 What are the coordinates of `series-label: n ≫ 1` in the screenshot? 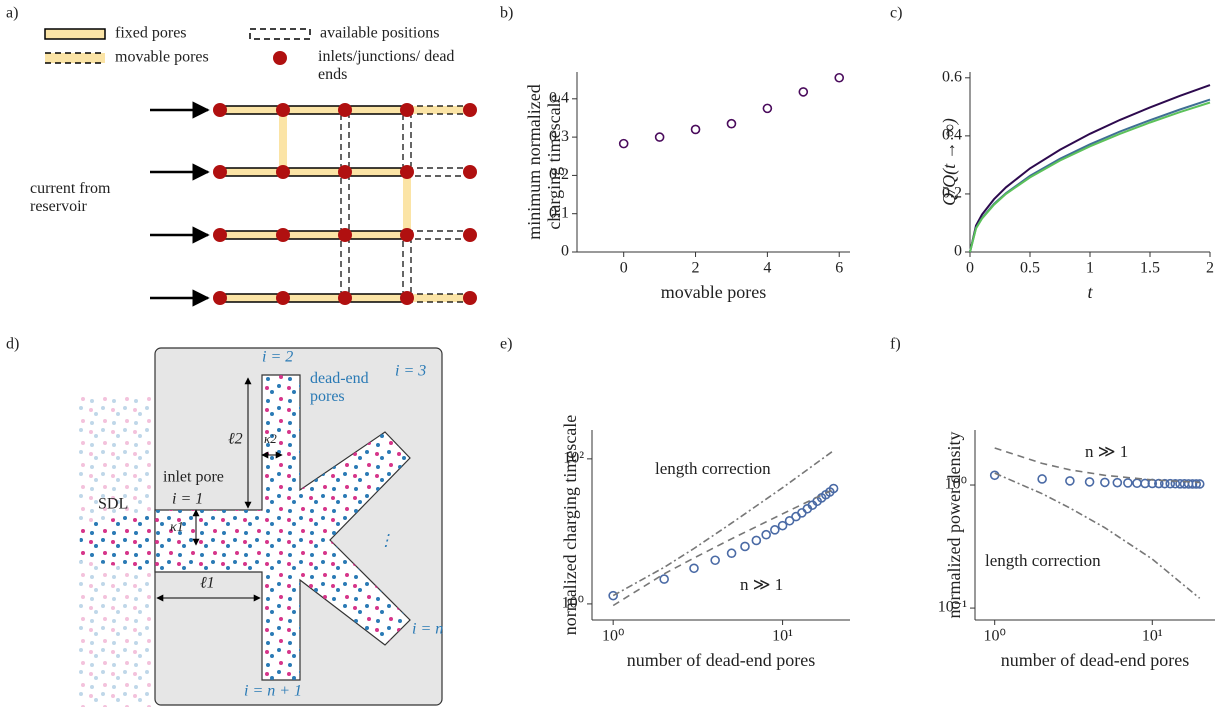 It's located at (761, 584).